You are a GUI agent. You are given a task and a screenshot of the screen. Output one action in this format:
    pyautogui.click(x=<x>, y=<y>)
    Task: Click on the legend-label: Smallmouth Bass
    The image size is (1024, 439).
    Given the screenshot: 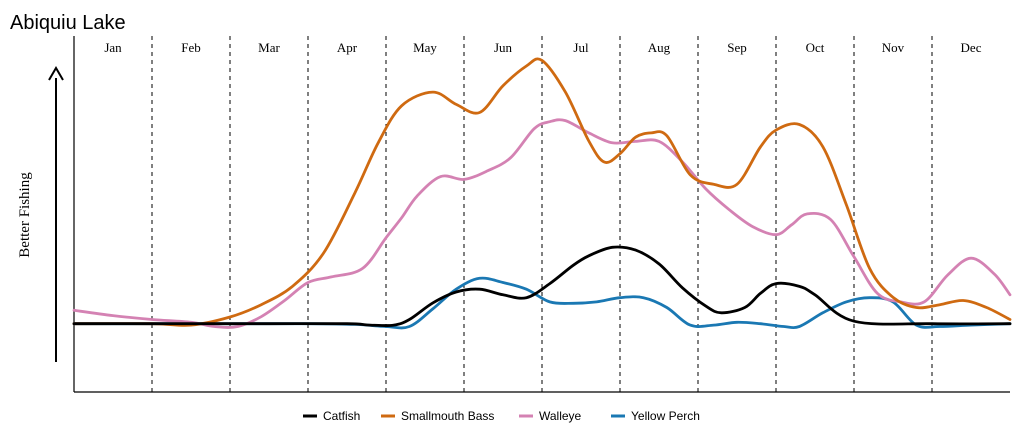 What is the action you would take?
    pyautogui.click(x=447, y=416)
    